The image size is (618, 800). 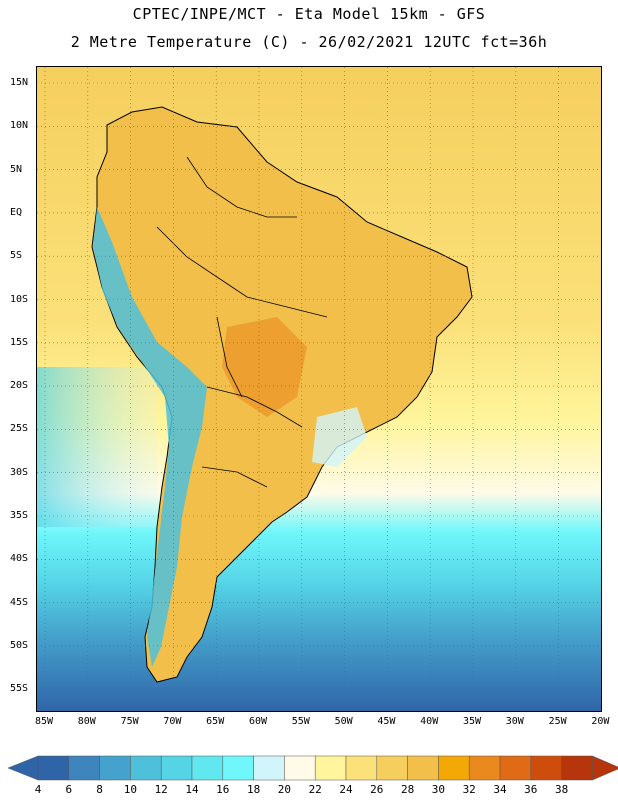 I want to click on colorbar-tick-label: 34, so click(x=500, y=789).